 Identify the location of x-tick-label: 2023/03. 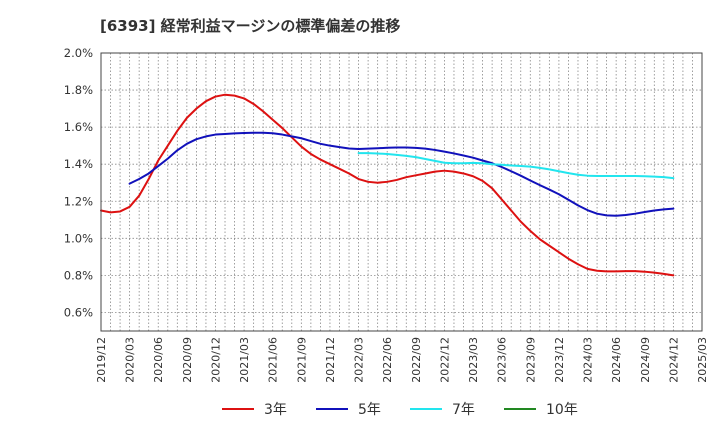
(473, 360).